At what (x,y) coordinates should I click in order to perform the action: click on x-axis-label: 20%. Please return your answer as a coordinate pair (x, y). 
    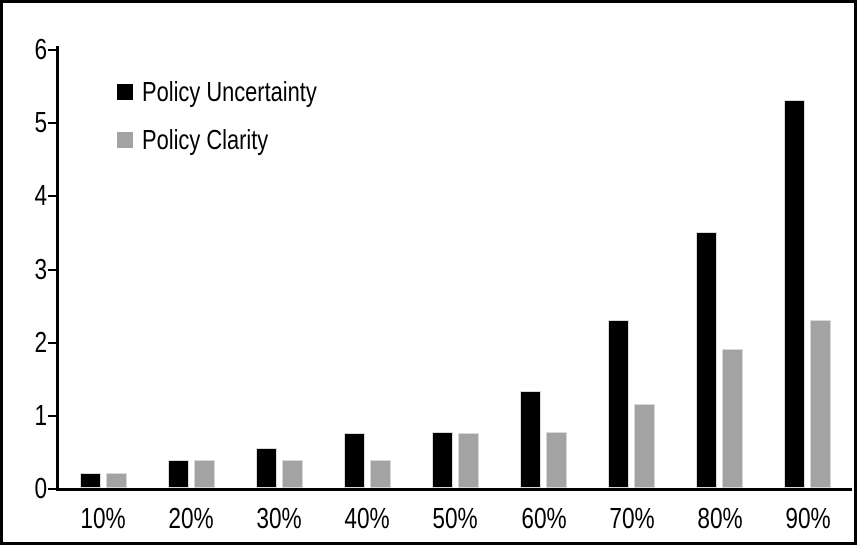
    Looking at the image, I should click on (191, 519).